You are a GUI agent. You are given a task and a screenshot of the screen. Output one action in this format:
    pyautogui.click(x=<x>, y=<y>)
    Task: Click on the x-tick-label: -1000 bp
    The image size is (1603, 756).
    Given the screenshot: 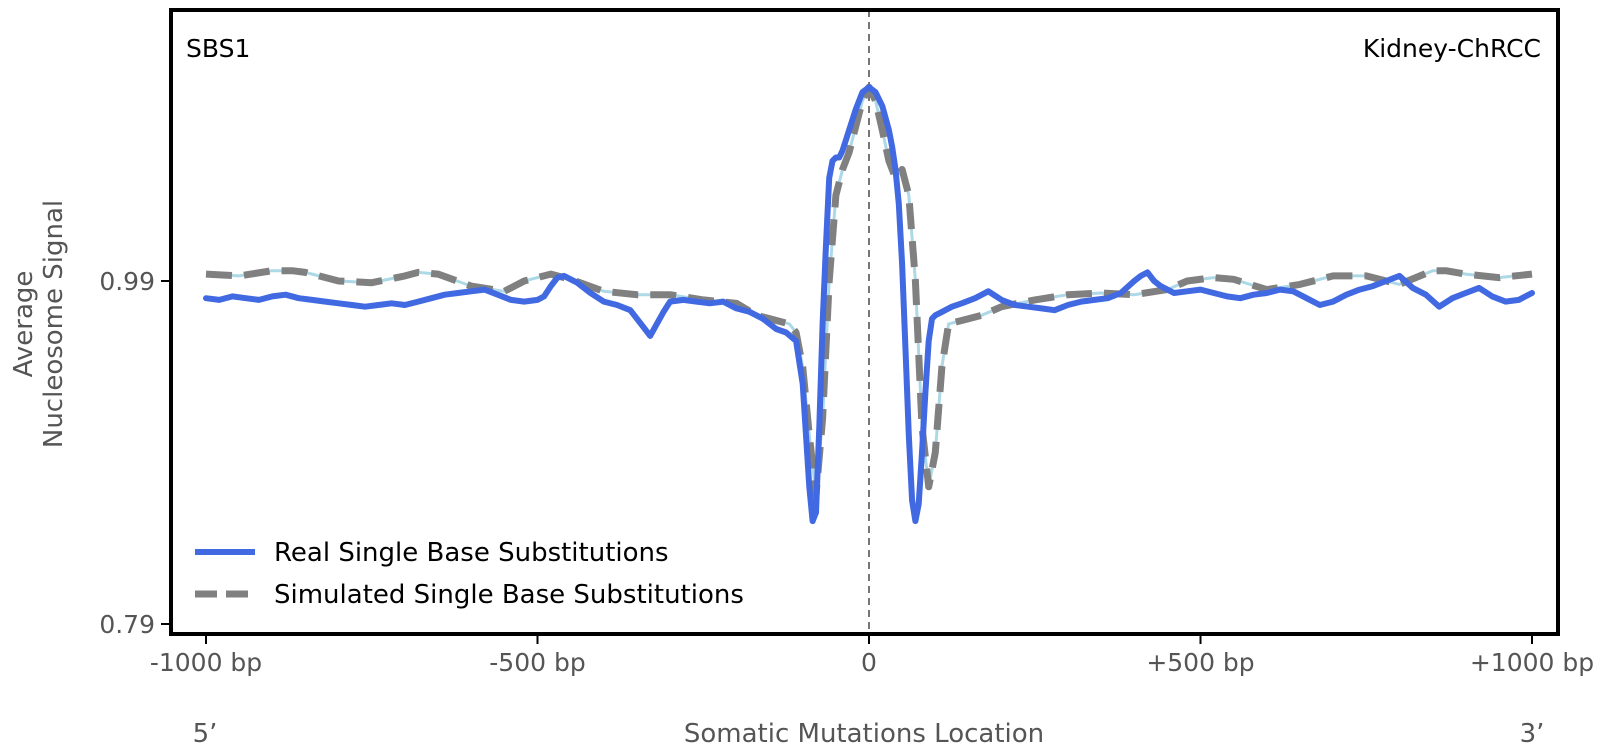 What is the action you would take?
    pyautogui.click(x=206, y=662)
    